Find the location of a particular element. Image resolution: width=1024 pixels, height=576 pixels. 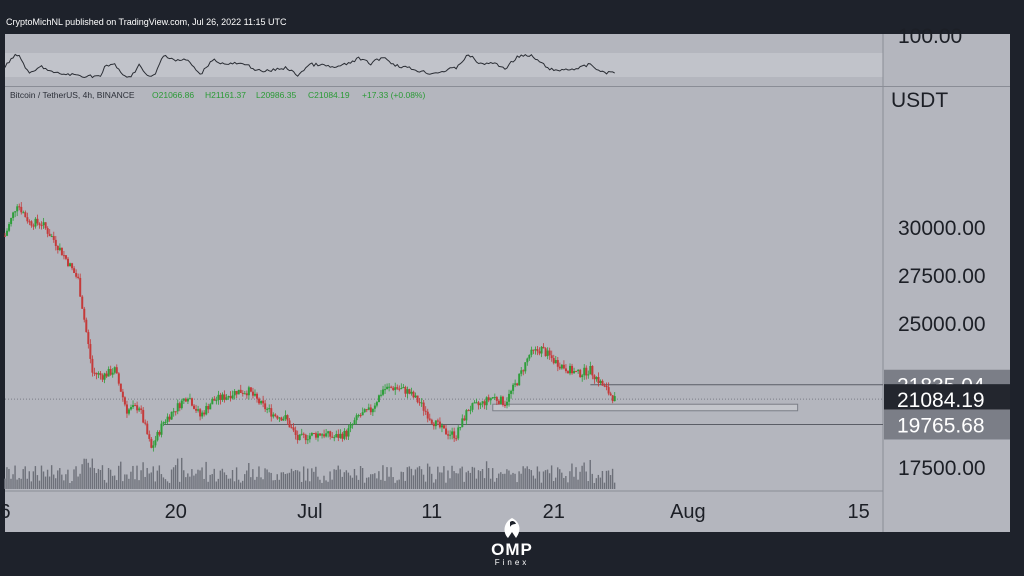

x-tick-label: 6 is located at coordinates (5, 512).